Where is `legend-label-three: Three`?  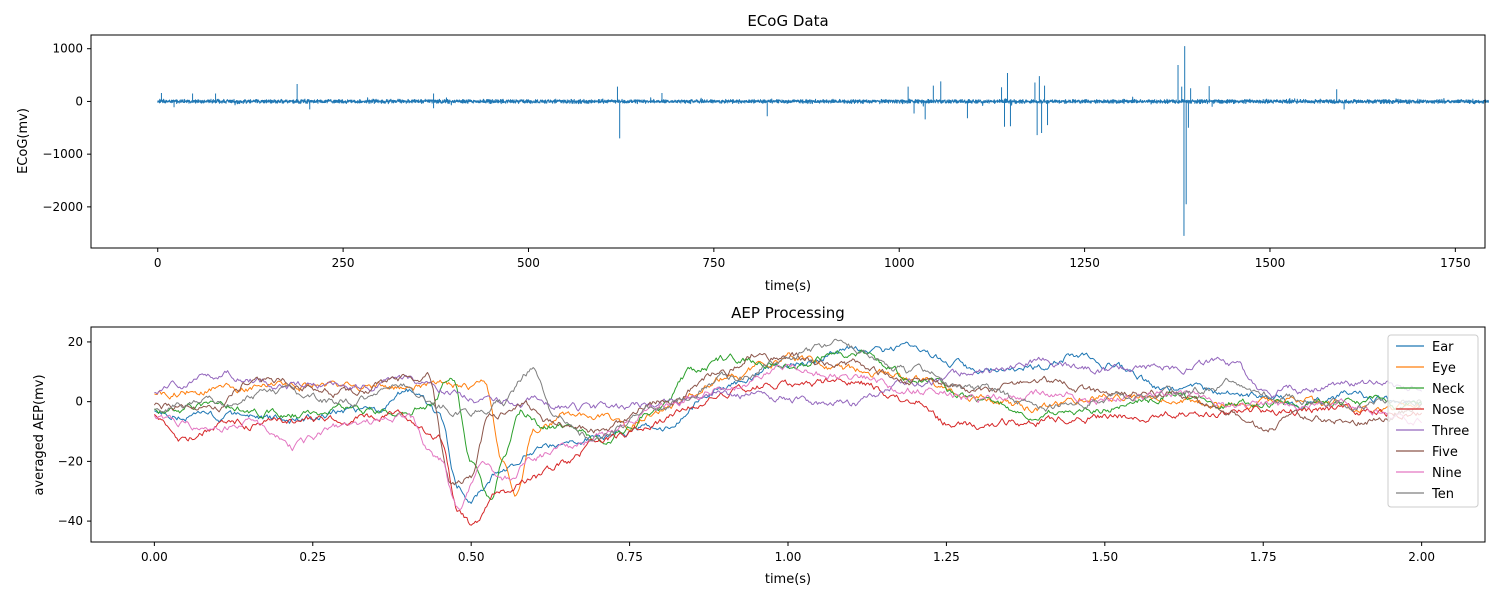
legend-label-three: Three is located at coordinates (1450, 431).